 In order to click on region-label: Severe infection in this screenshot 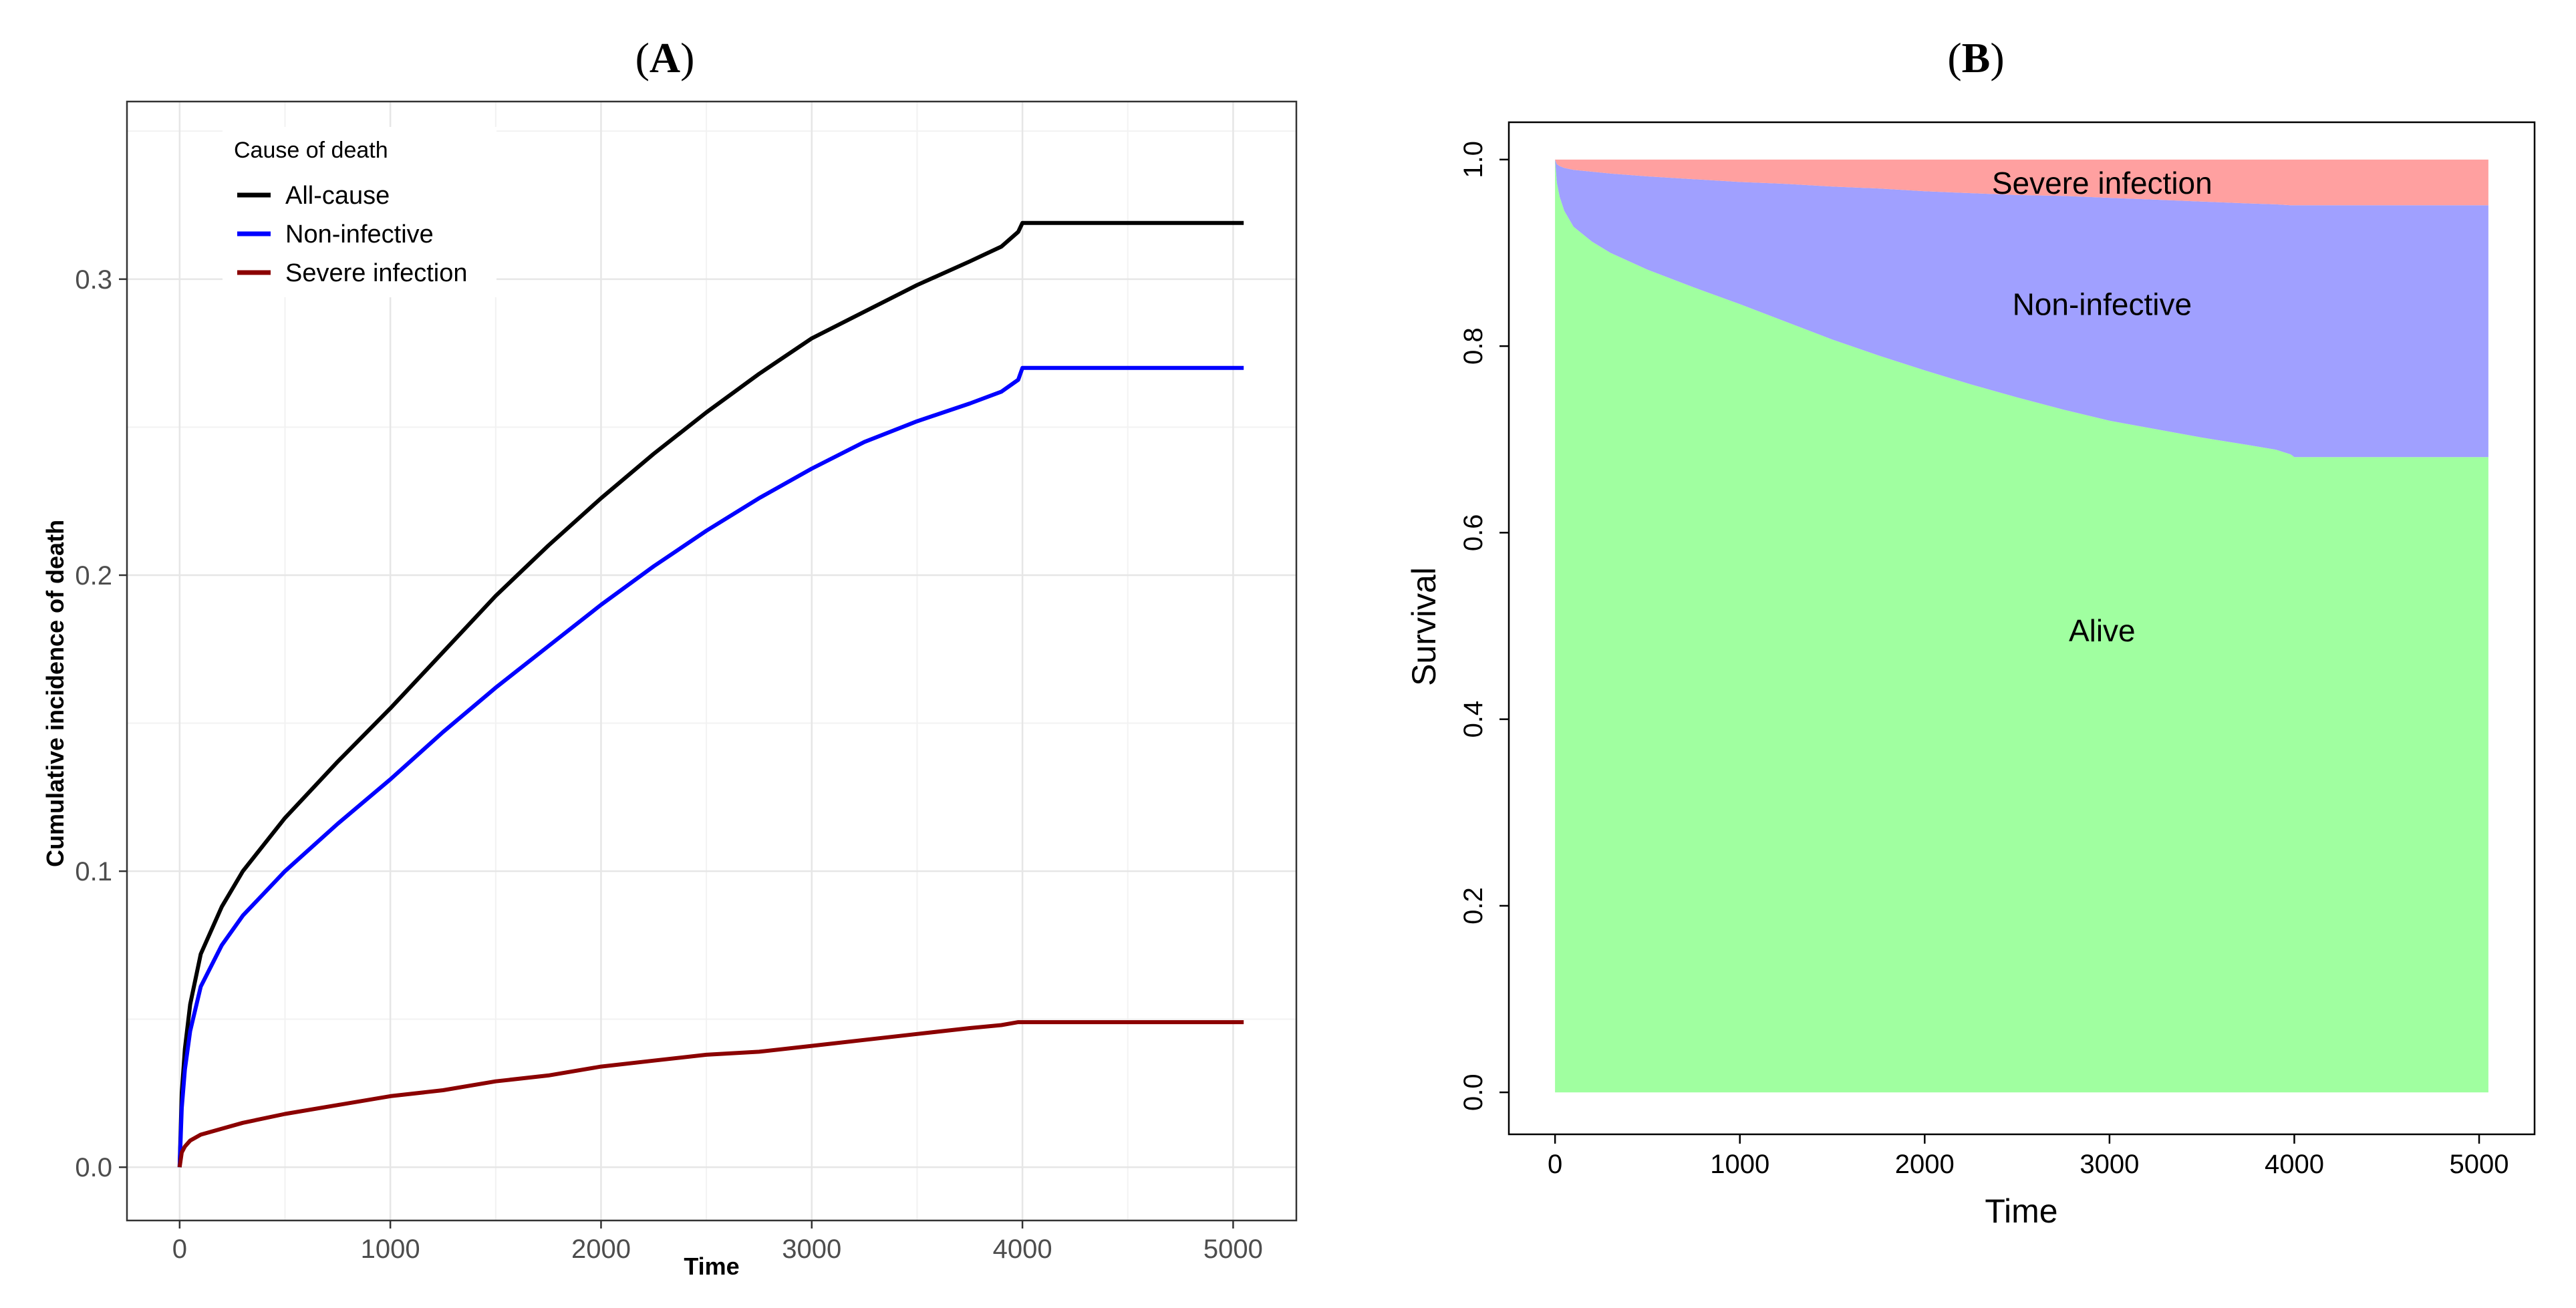, I will do `click(2102, 183)`.